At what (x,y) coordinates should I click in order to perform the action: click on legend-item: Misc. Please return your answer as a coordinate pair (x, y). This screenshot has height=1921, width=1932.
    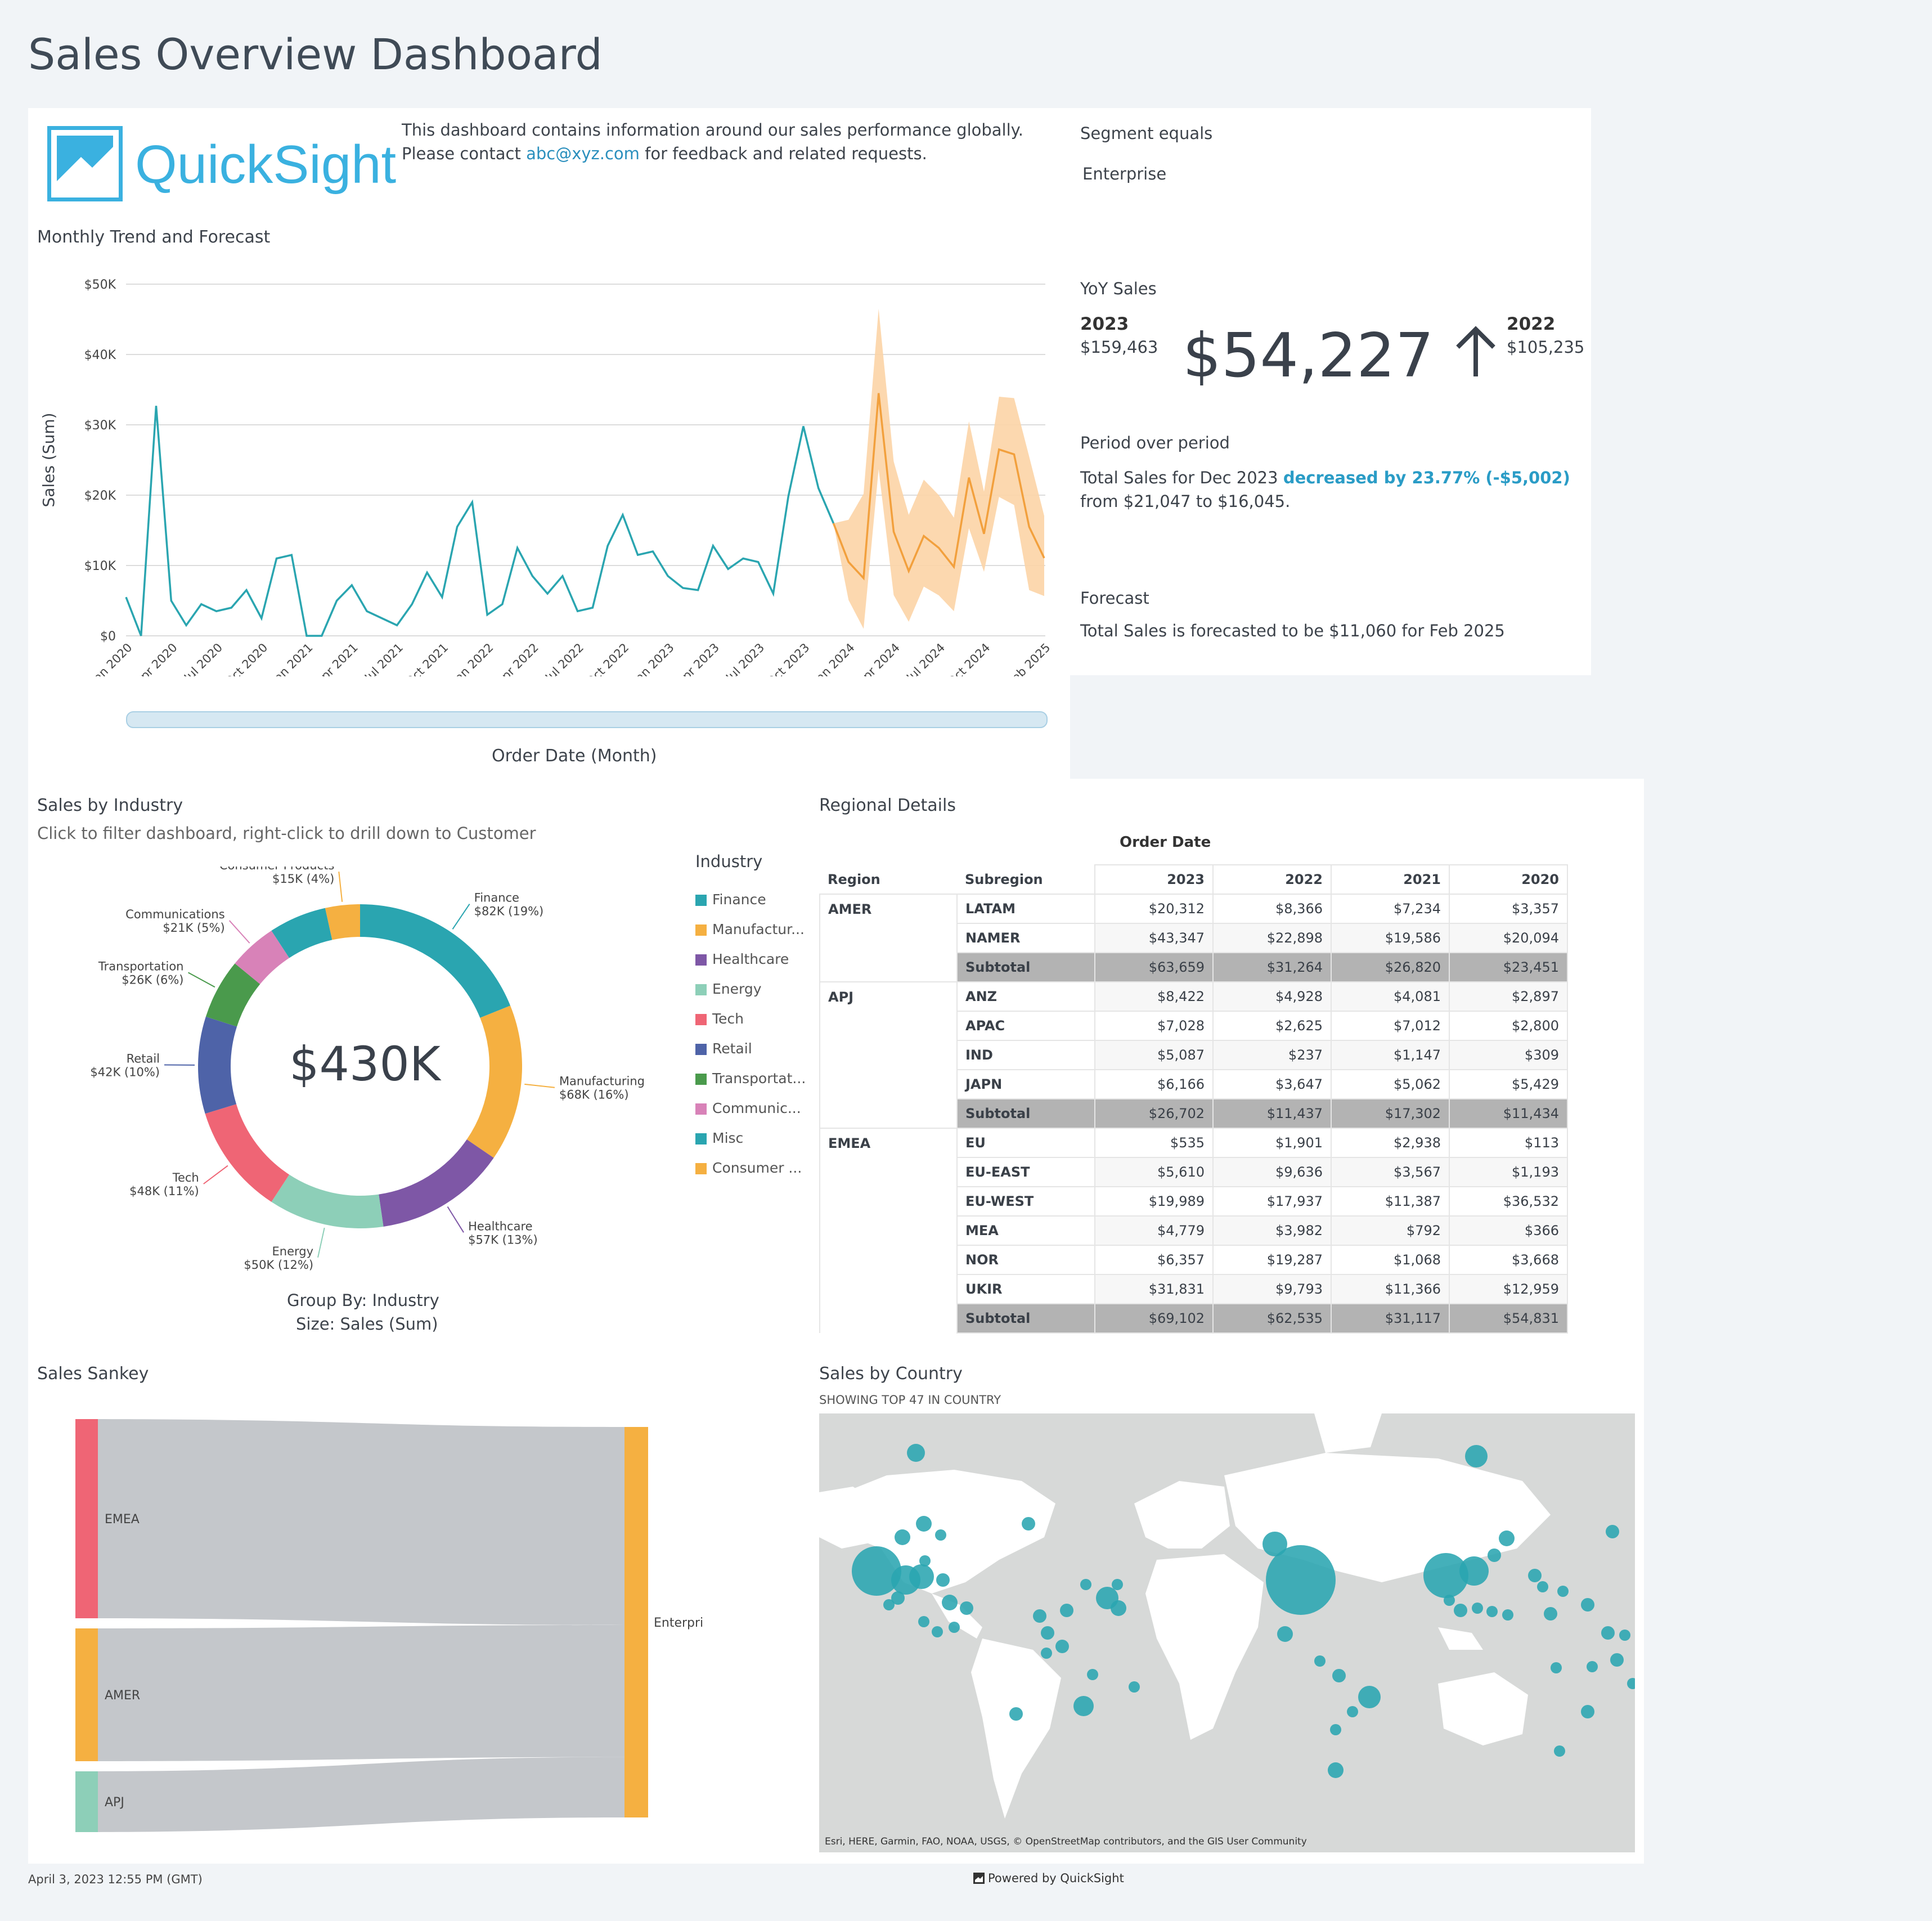
    Looking at the image, I should click on (719, 1138).